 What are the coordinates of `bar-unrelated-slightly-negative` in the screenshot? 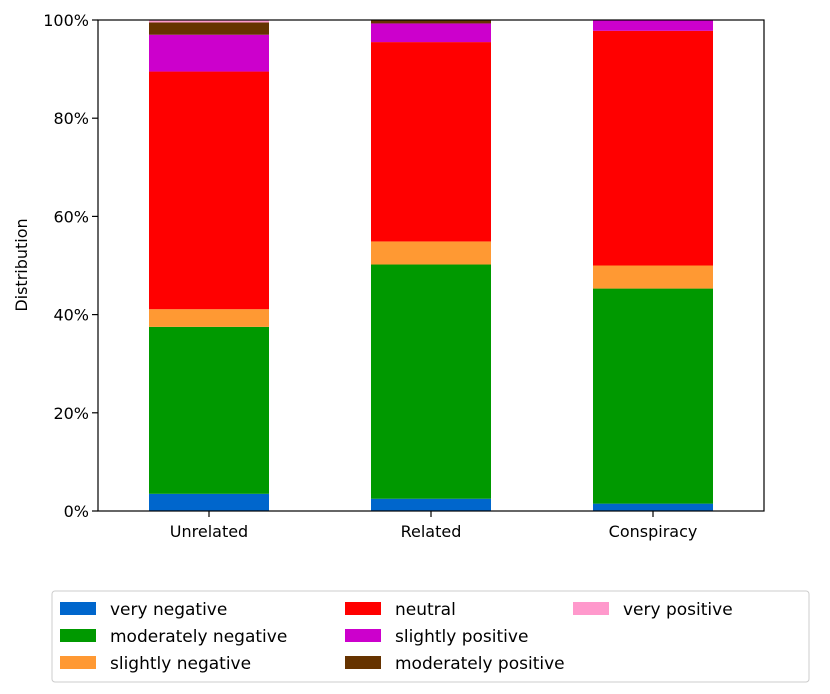 It's located at (209, 318).